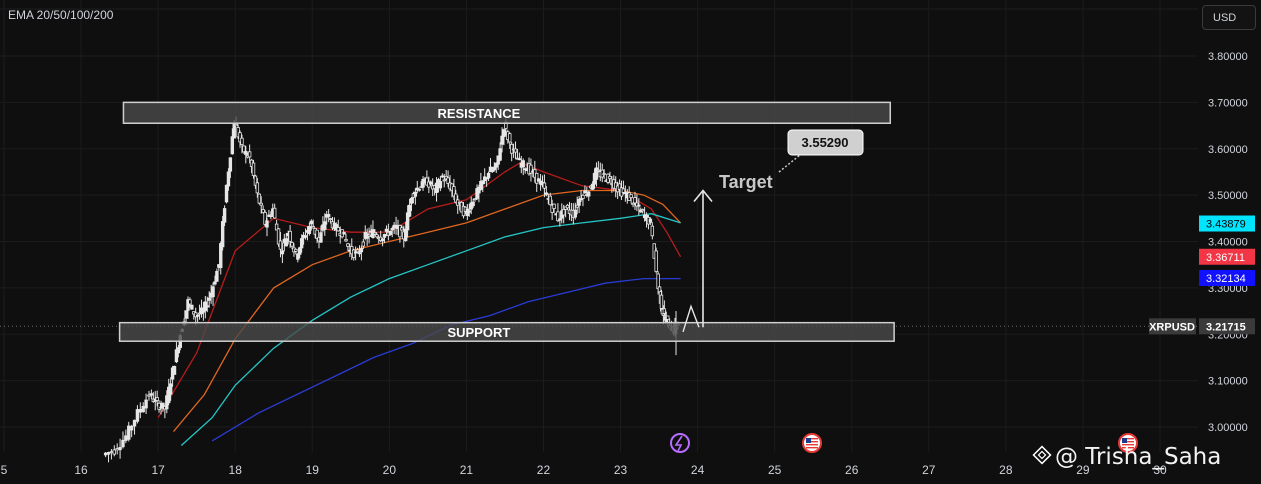  I want to click on ema200-price-tag, so click(1227, 277).